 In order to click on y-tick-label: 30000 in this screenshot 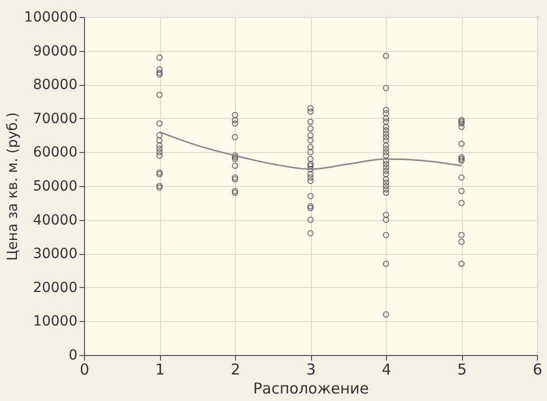, I will do `click(55, 254)`.